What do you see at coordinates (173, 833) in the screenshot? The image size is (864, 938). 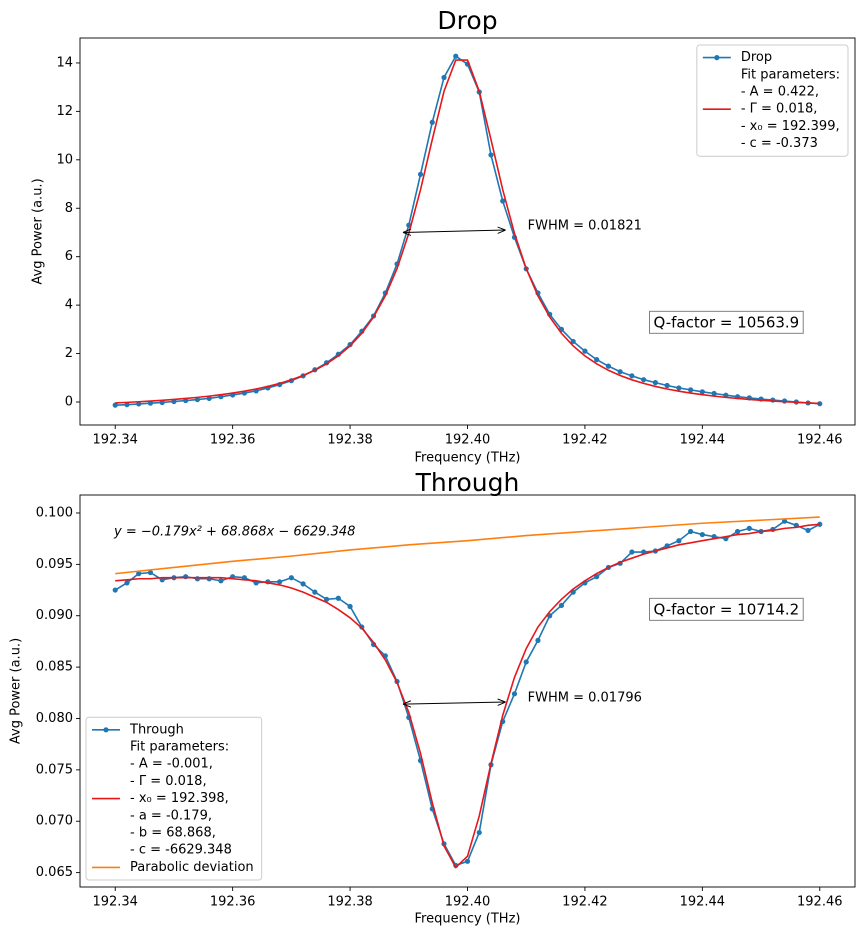 I see `legend-fit-parameter: - b = 68.868,` at bounding box center [173, 833].